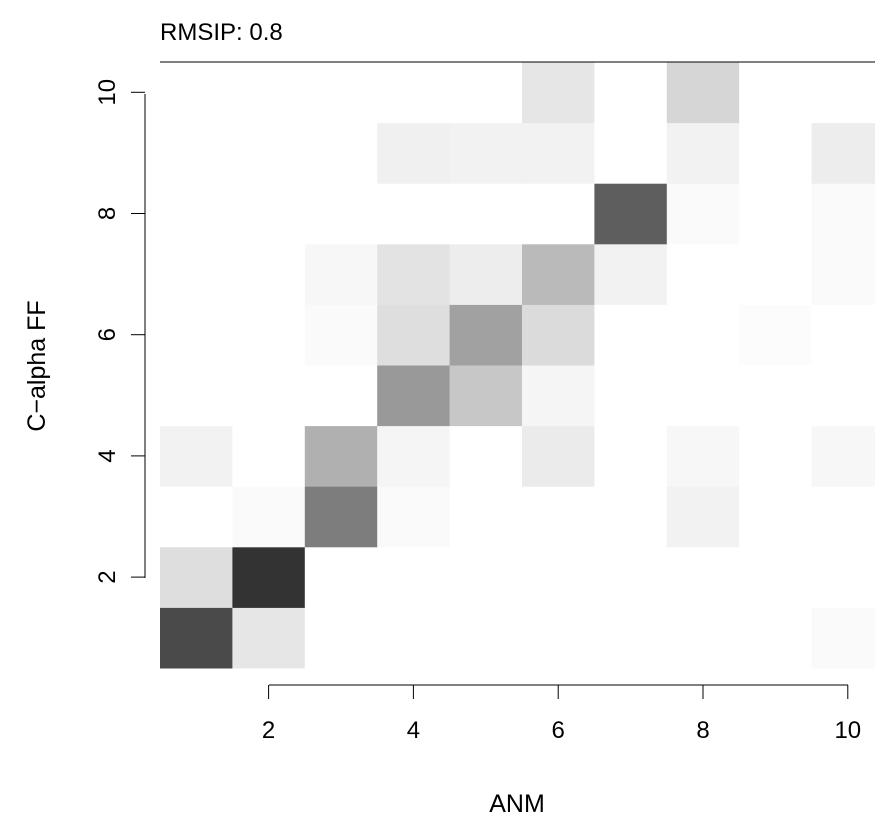  I want to click on x-tick-label-6: 6, so click(558, 730).